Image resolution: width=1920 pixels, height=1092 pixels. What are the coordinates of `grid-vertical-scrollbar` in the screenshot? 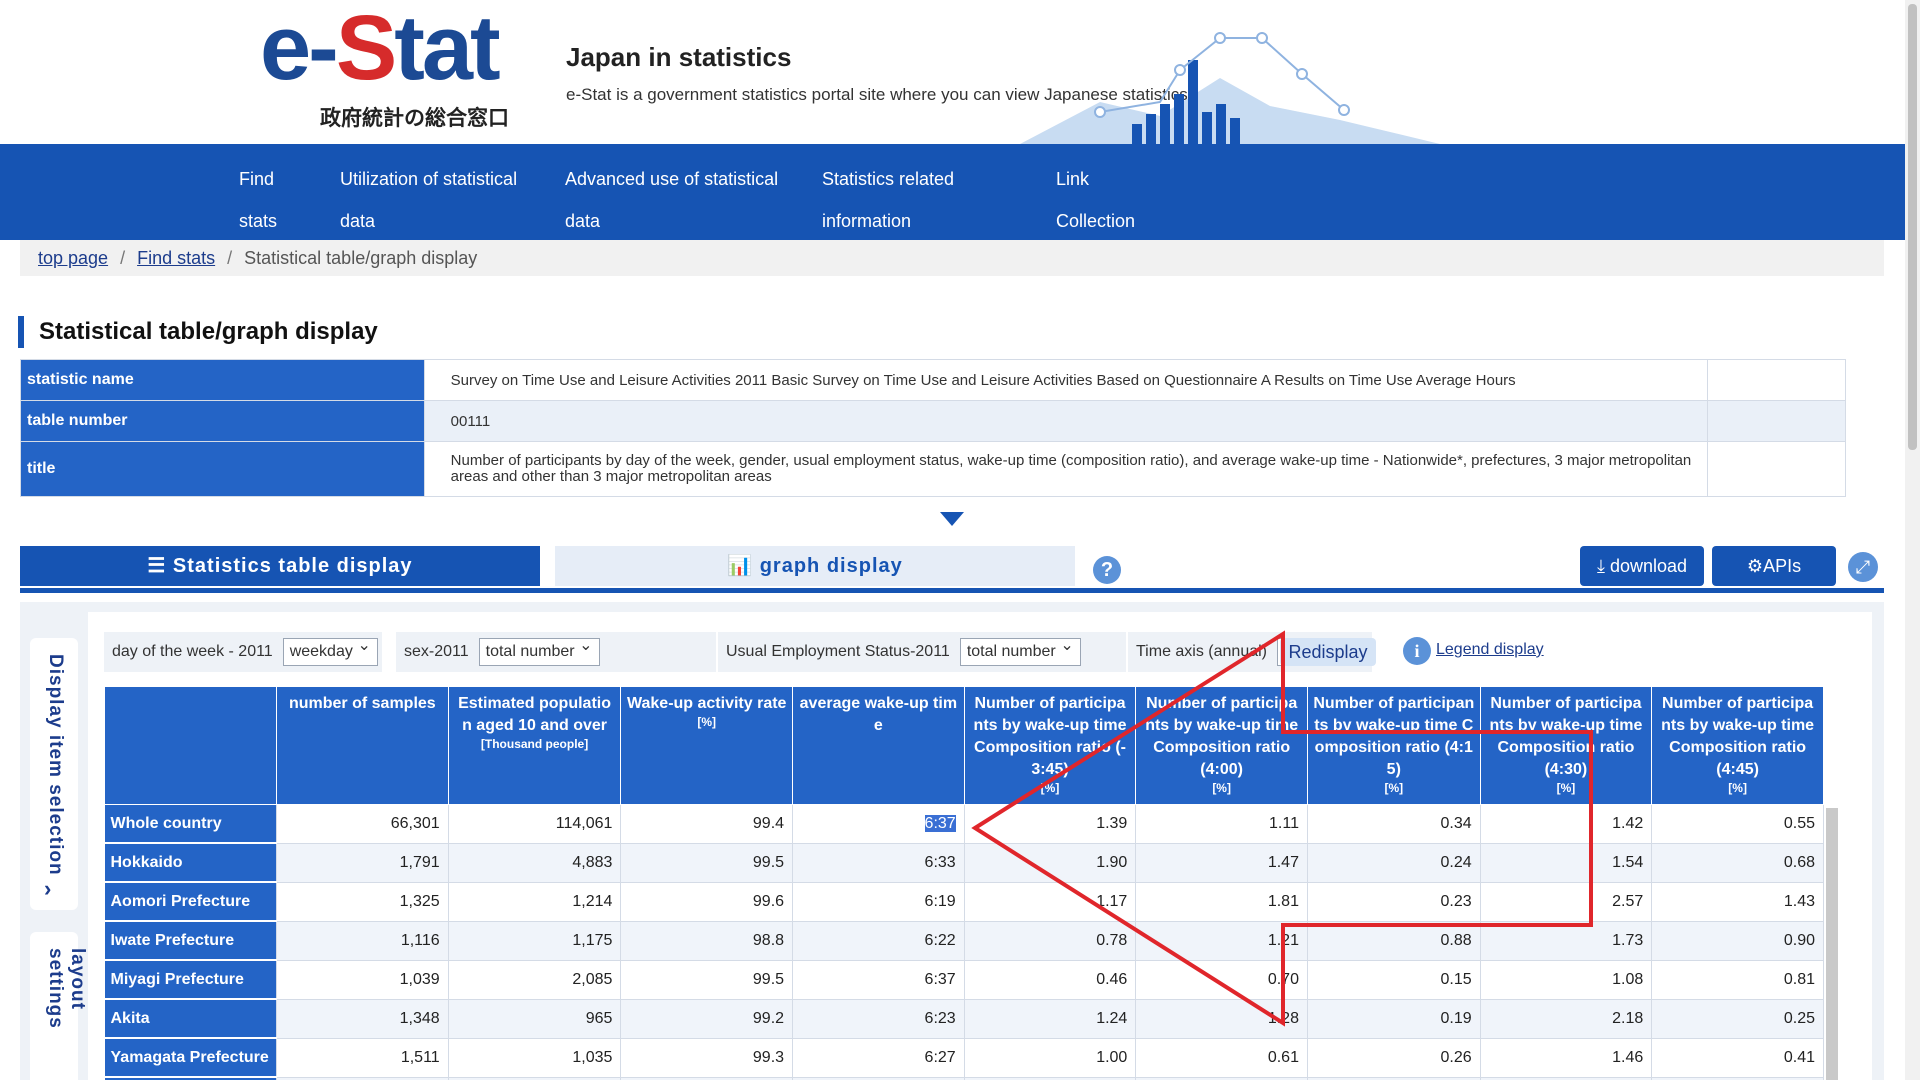 It's located at (1832, 944).